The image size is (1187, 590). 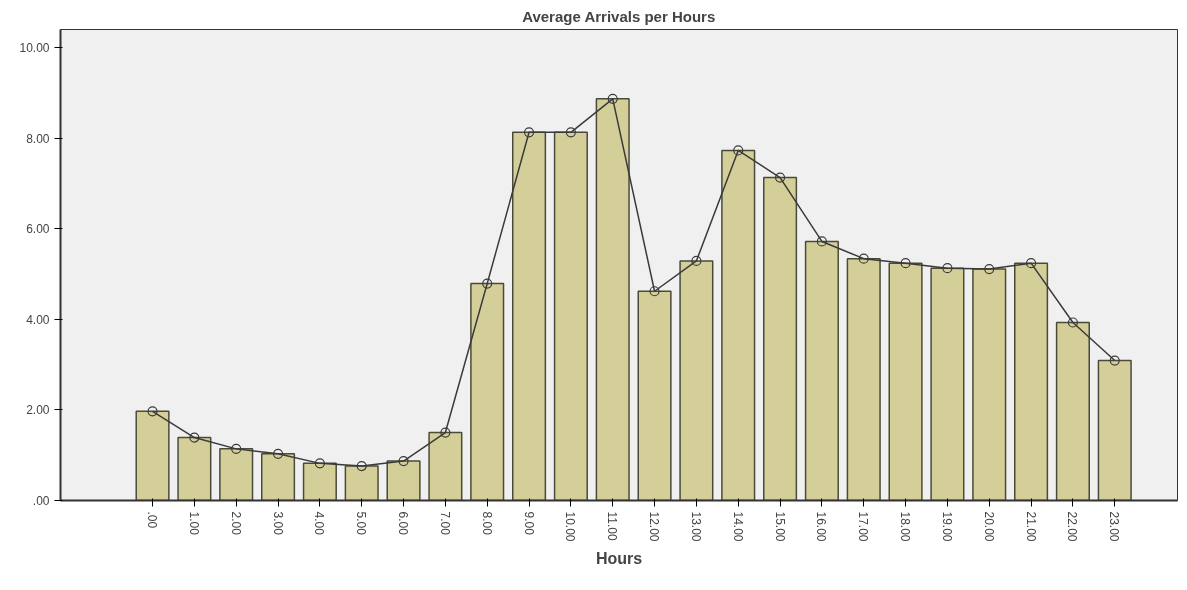 I want to click on x-tick-label: 8.00, so click(x=486, y=523).